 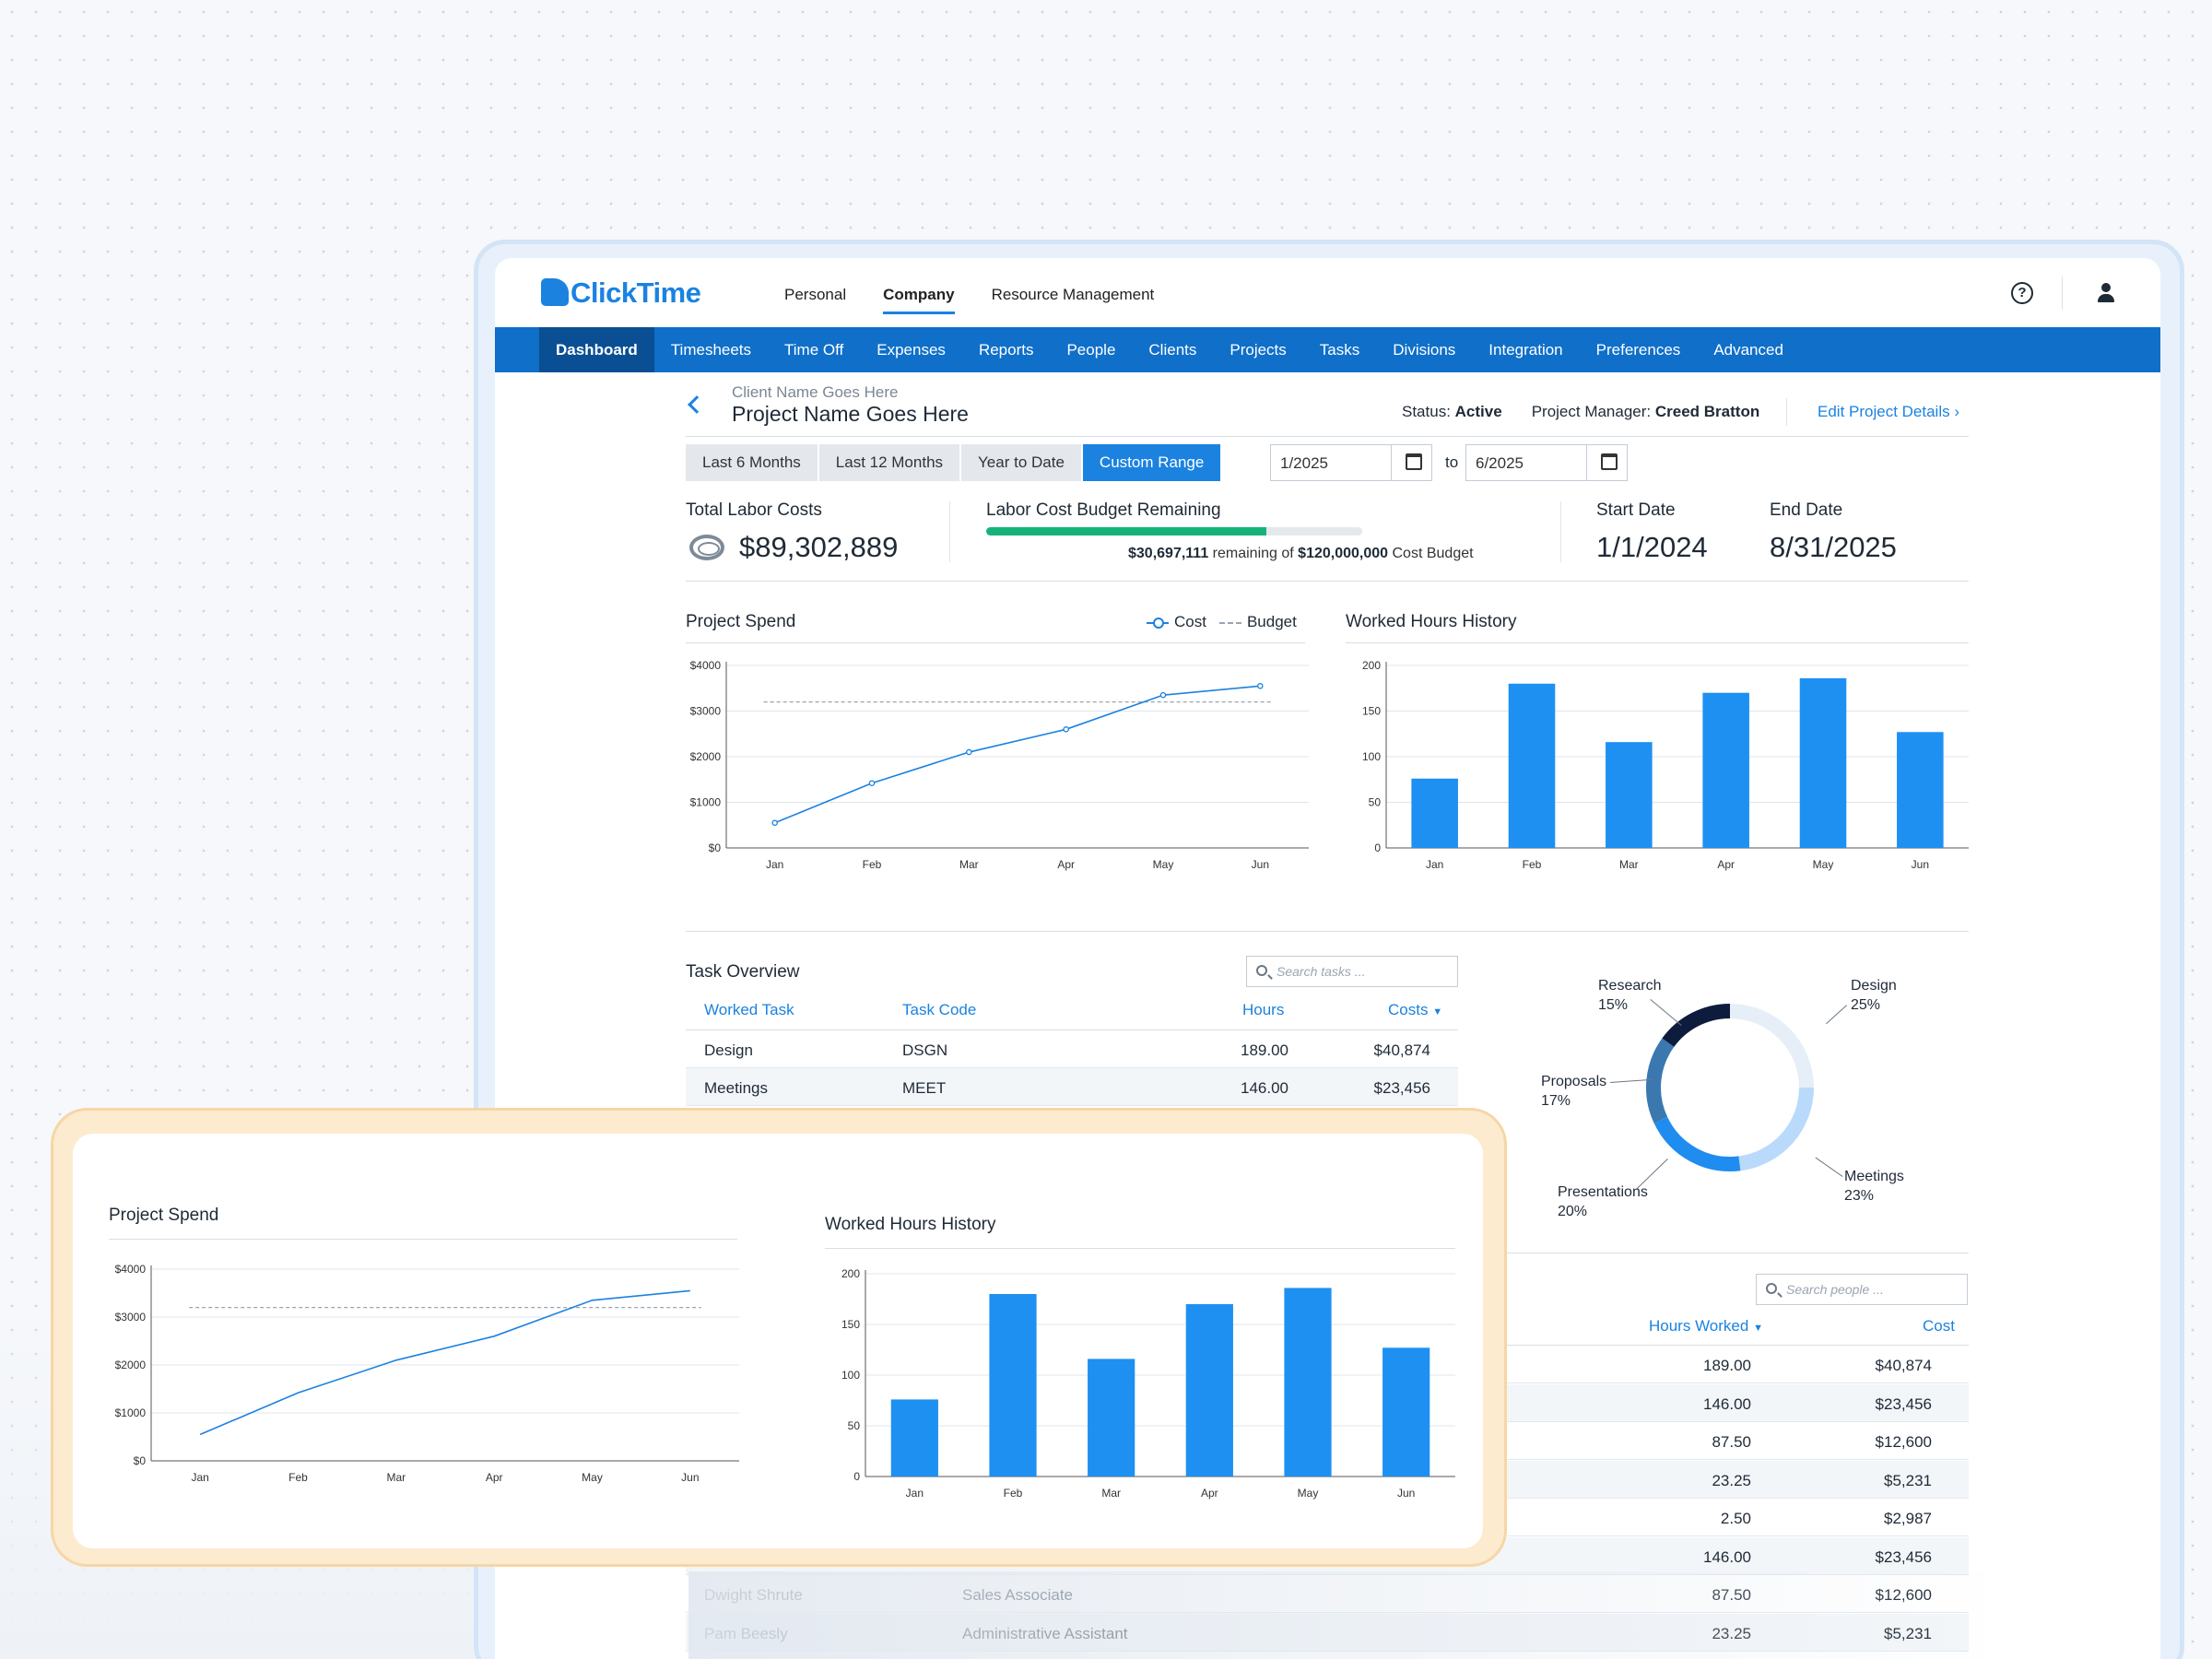 I want to click on nav-divisions: Divisions, so click(x=1424, y=350).